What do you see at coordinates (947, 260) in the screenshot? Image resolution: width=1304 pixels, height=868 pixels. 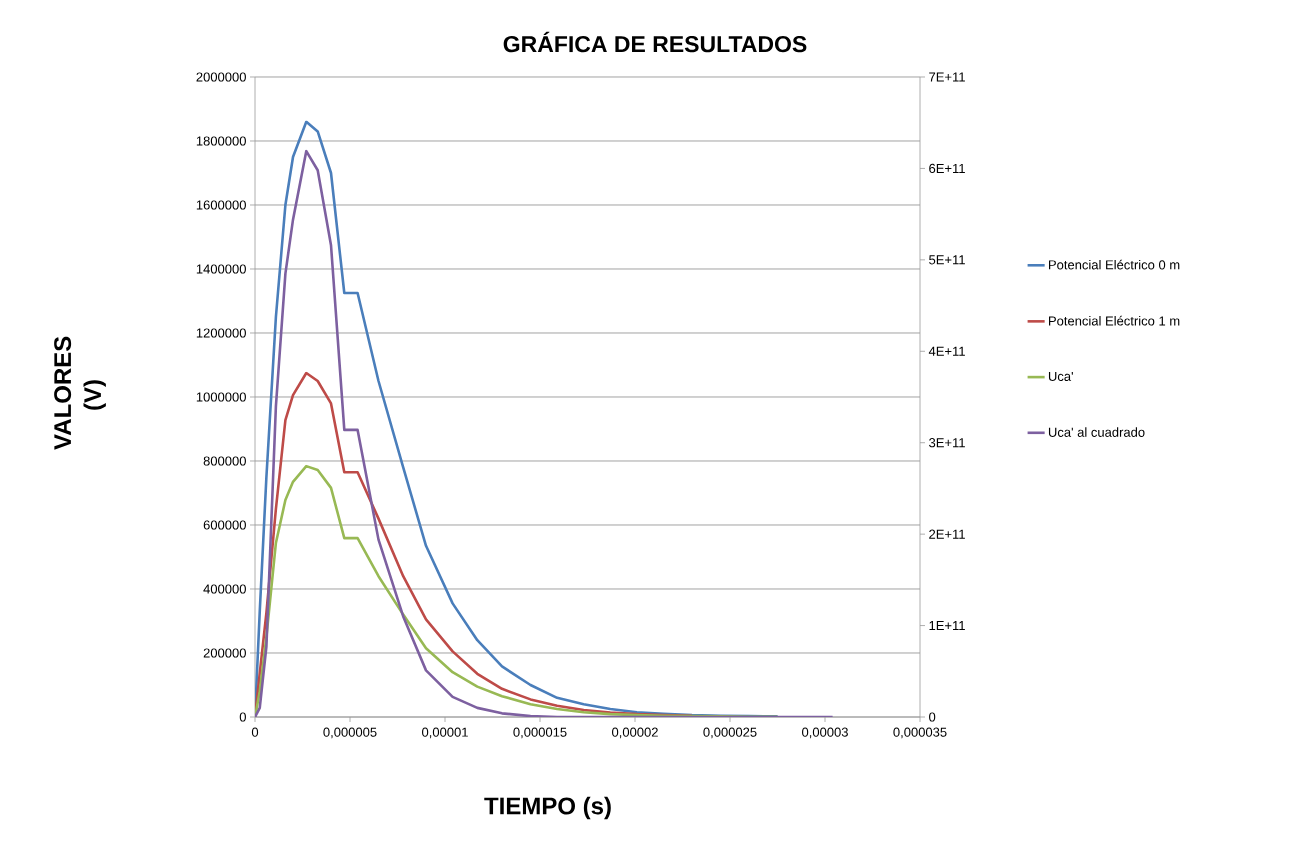 I see `y2-tick-label: 5E+11` at bounding box center [947, 260].